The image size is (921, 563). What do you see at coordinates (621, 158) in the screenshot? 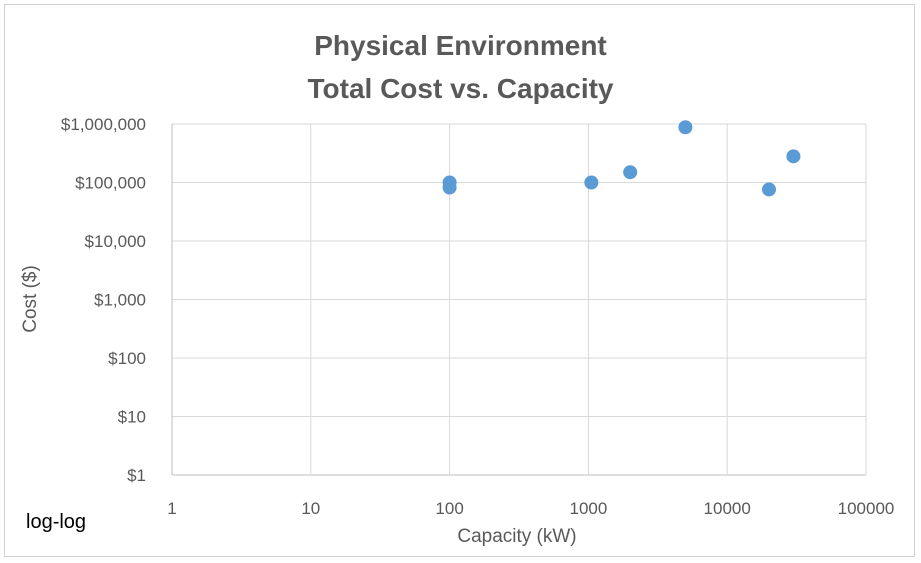
I see `data-points` at bounding box center [621, 158].